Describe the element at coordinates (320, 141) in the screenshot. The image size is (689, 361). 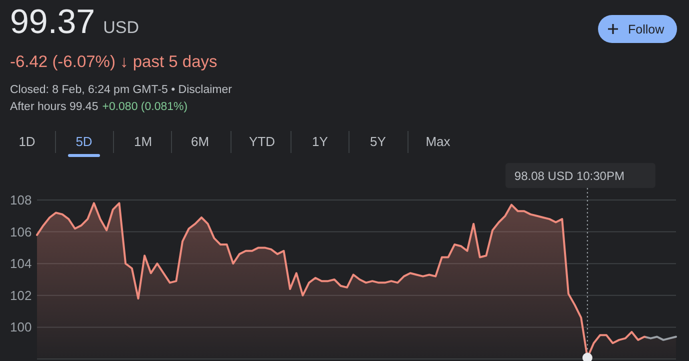
I see `text: 1Y` at that location.